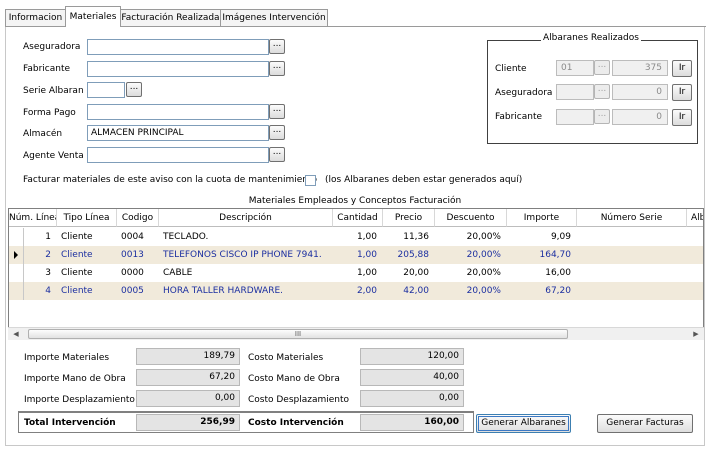 The height and width of the screenshot is (450, 710). I want to click on albaran-cliente-value: 375, so click(640, 68).